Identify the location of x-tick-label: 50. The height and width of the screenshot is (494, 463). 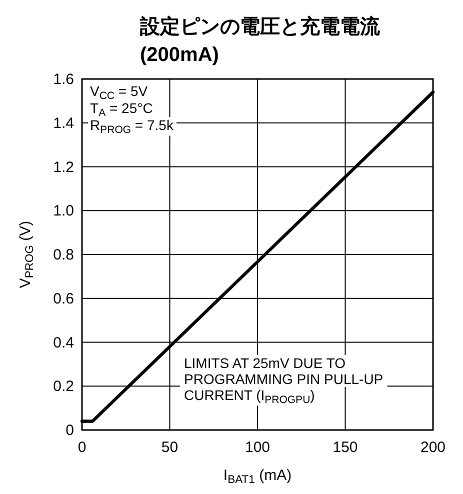
(169, 447).